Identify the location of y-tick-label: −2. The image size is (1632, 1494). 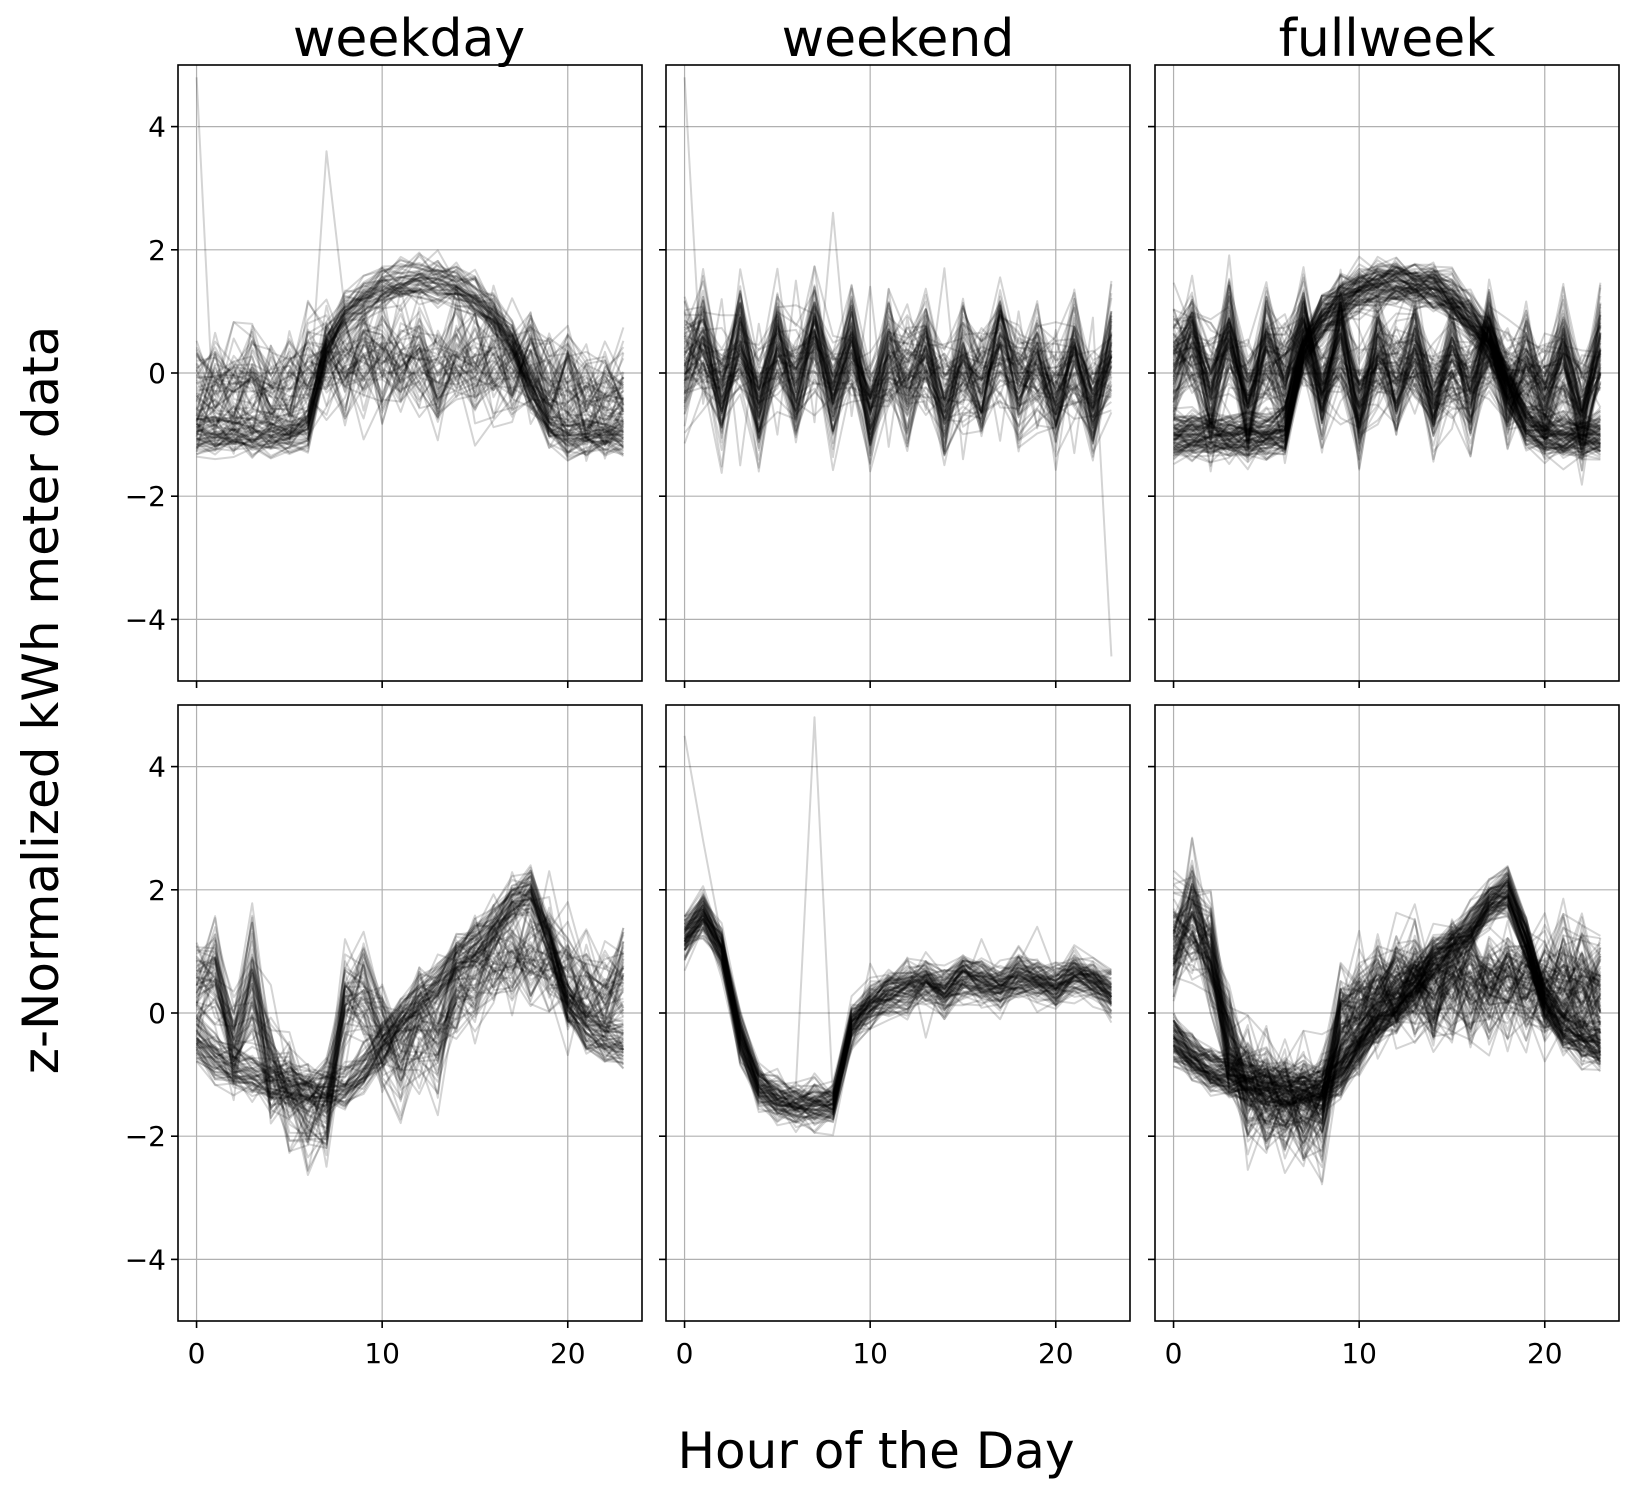
(145, 1136).